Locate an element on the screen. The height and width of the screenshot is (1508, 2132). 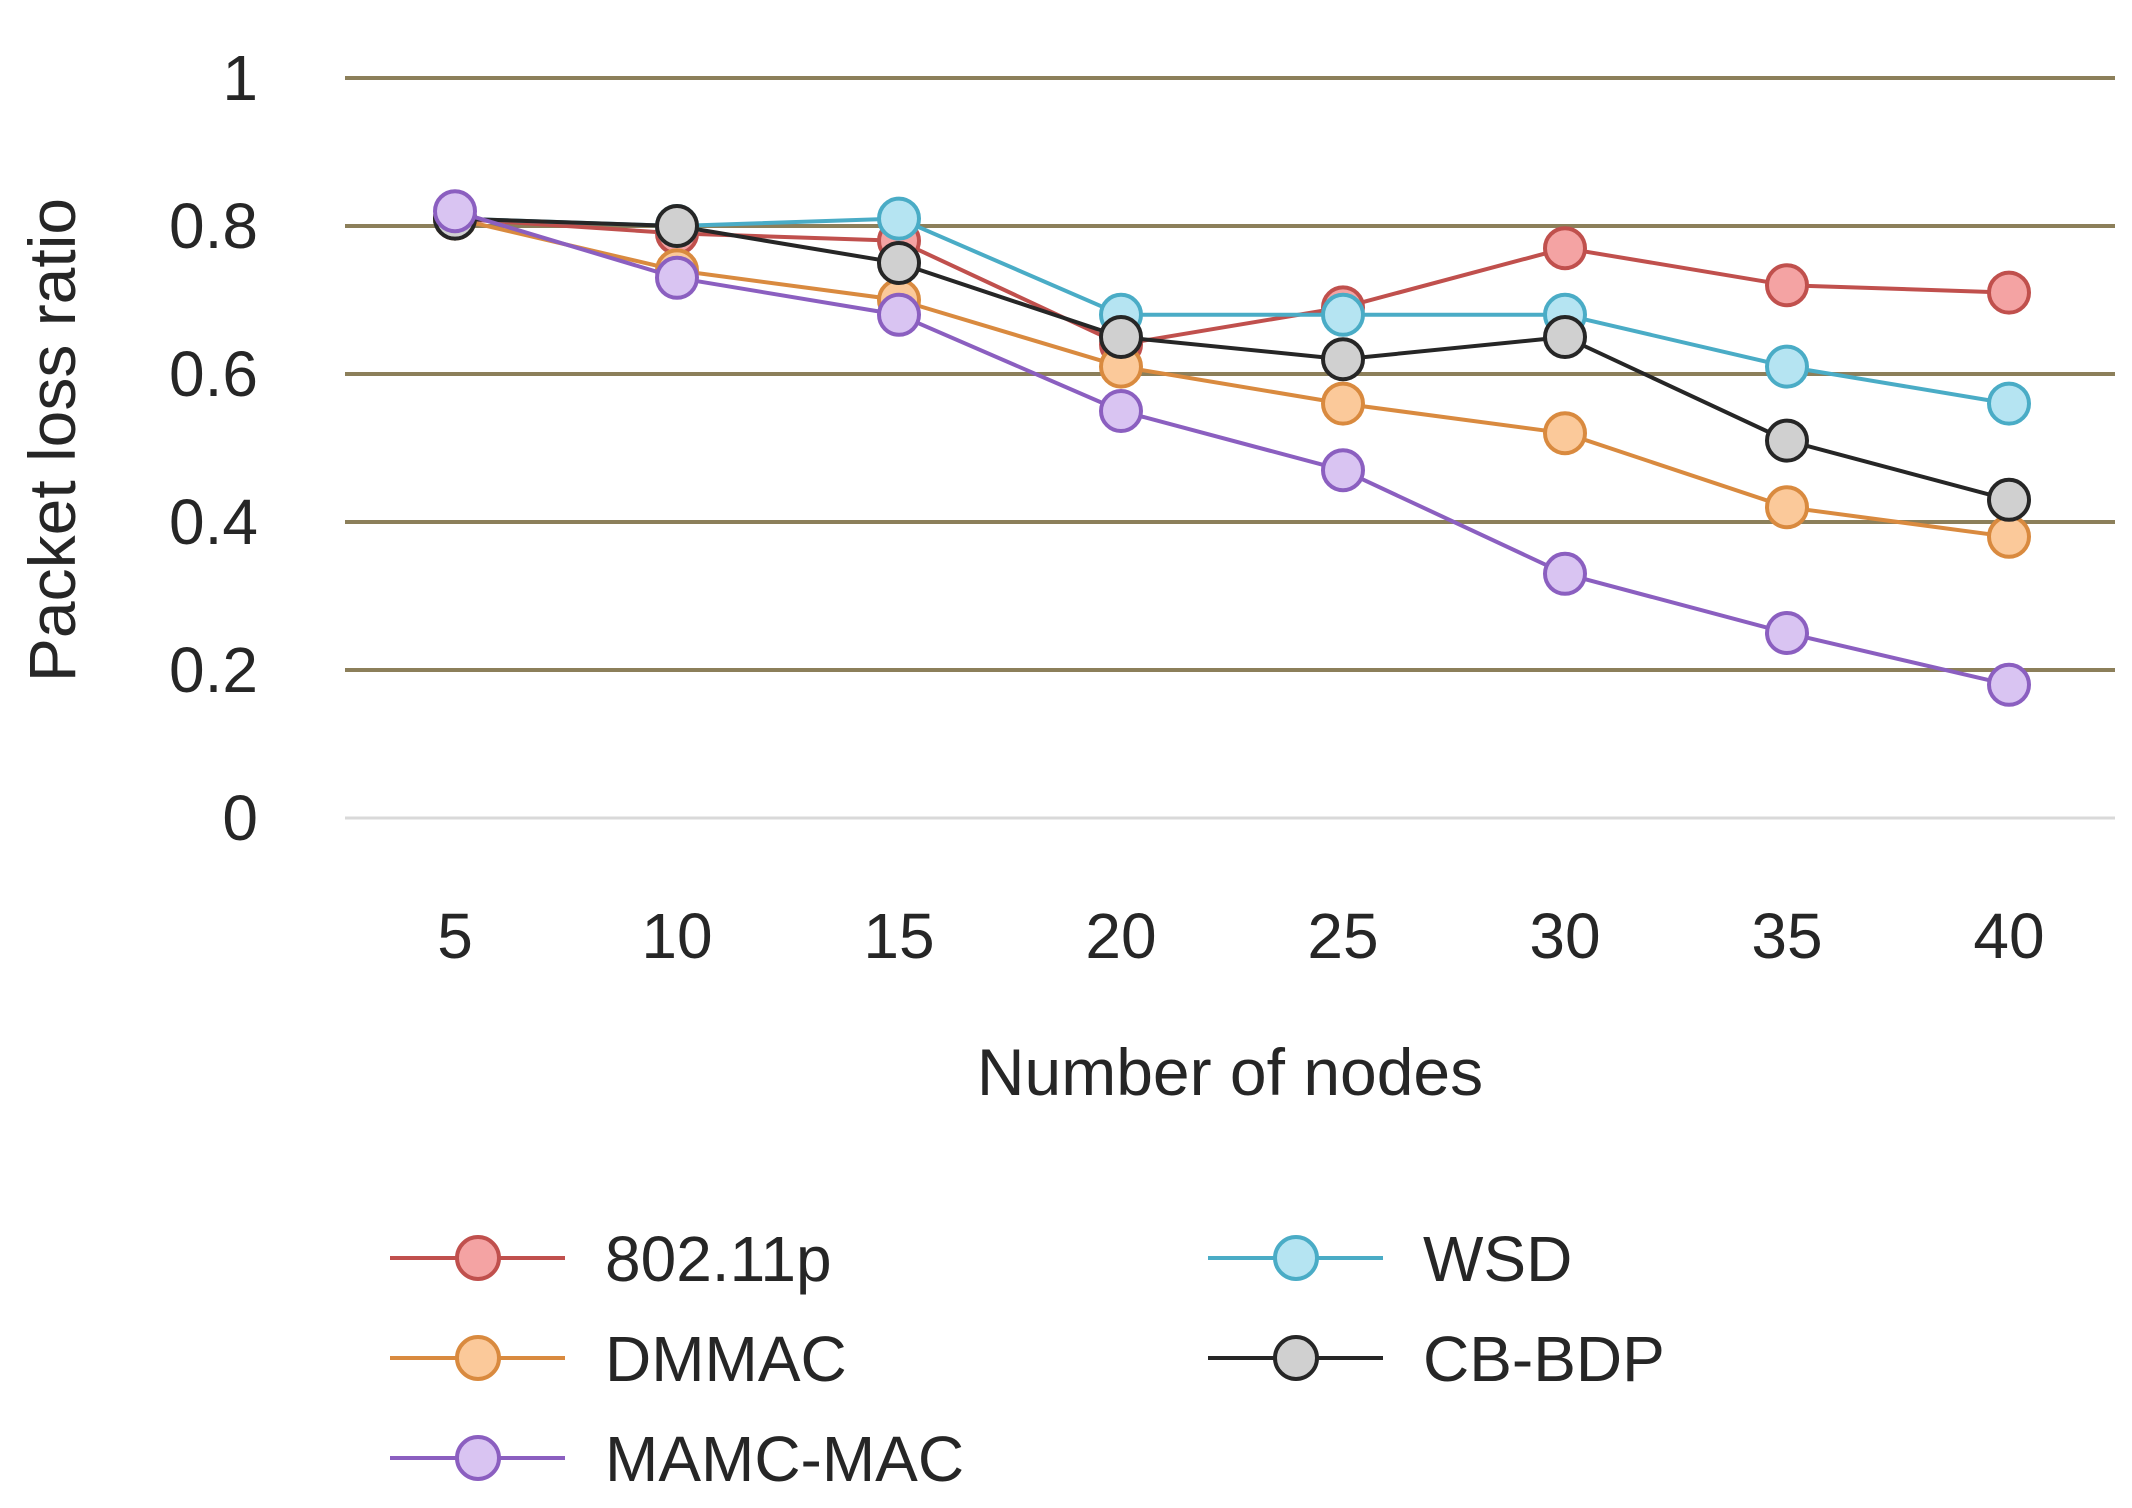
x-tick-label: 25 is located at coordinates (1342, 936).